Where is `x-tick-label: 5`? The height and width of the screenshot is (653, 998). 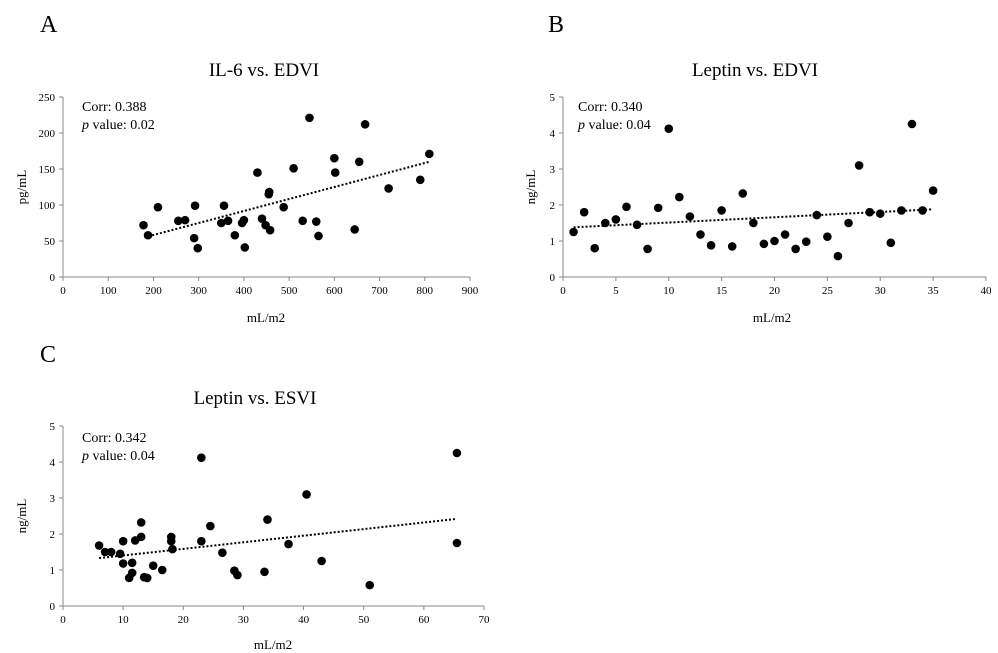
x-tick-label: 5 is located at coordinates (616, 291).